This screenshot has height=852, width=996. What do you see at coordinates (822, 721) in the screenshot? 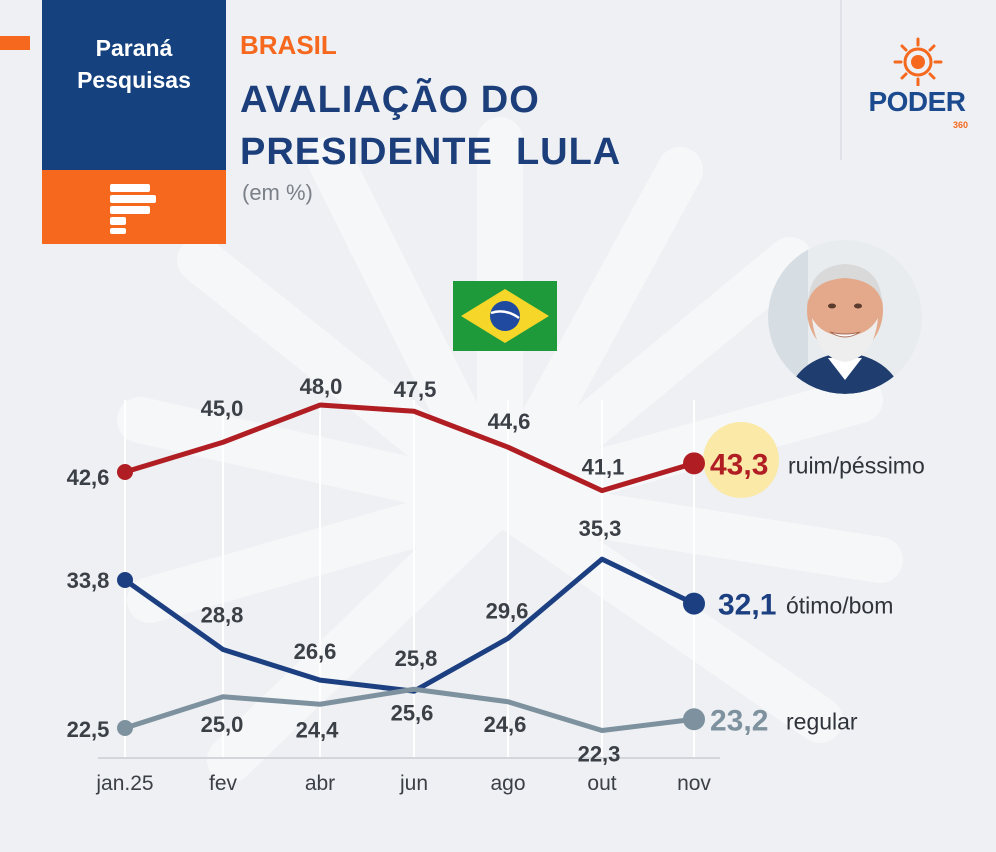
I see `series-name-label: regular` at bounding box center [822, 721].